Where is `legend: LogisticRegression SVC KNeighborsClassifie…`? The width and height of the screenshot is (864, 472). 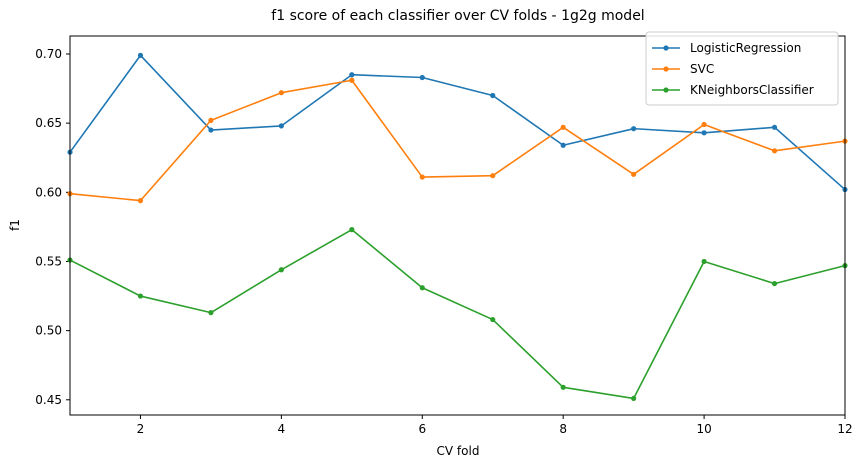 legend: LogisticRegression SVC KNeighborsClassifie… is located at coordinates (742, 68).